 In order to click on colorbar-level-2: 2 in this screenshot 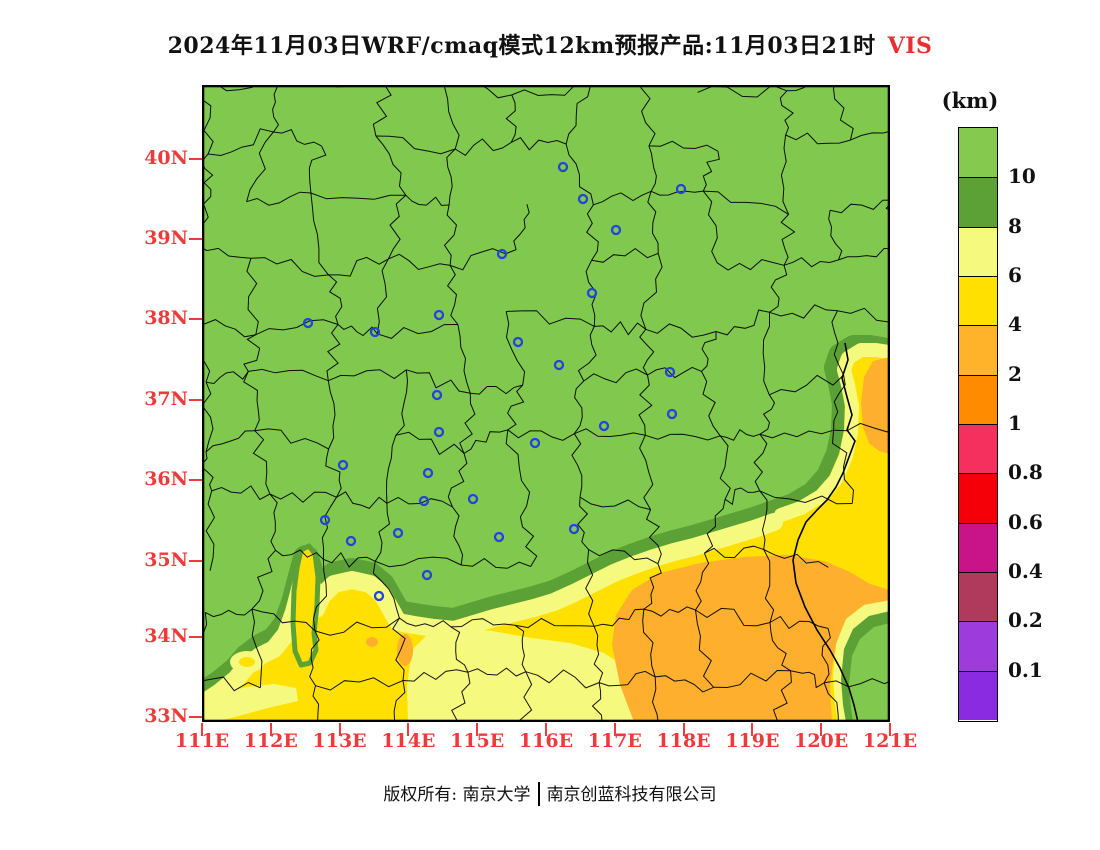, I will do `click(1015, 373)`.